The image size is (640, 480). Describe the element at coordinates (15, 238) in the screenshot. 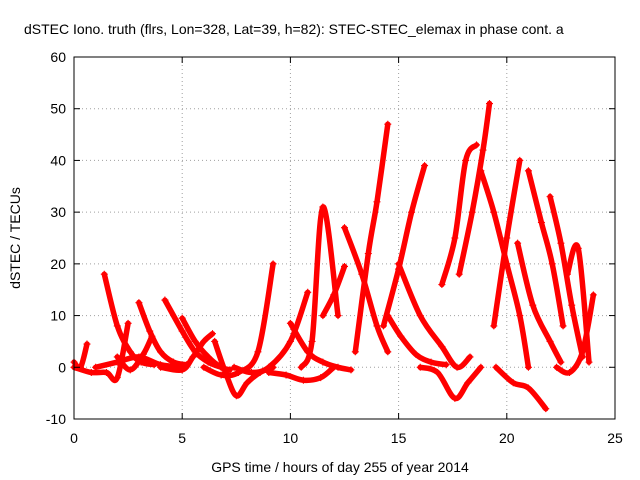

I see `y-axis-label: dSTEC / TECUs` at that location.